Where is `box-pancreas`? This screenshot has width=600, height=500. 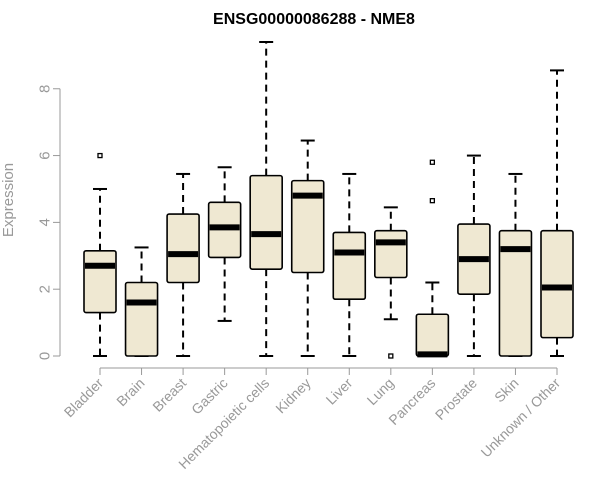
box-pancreas is located at coordinates (432, 258).